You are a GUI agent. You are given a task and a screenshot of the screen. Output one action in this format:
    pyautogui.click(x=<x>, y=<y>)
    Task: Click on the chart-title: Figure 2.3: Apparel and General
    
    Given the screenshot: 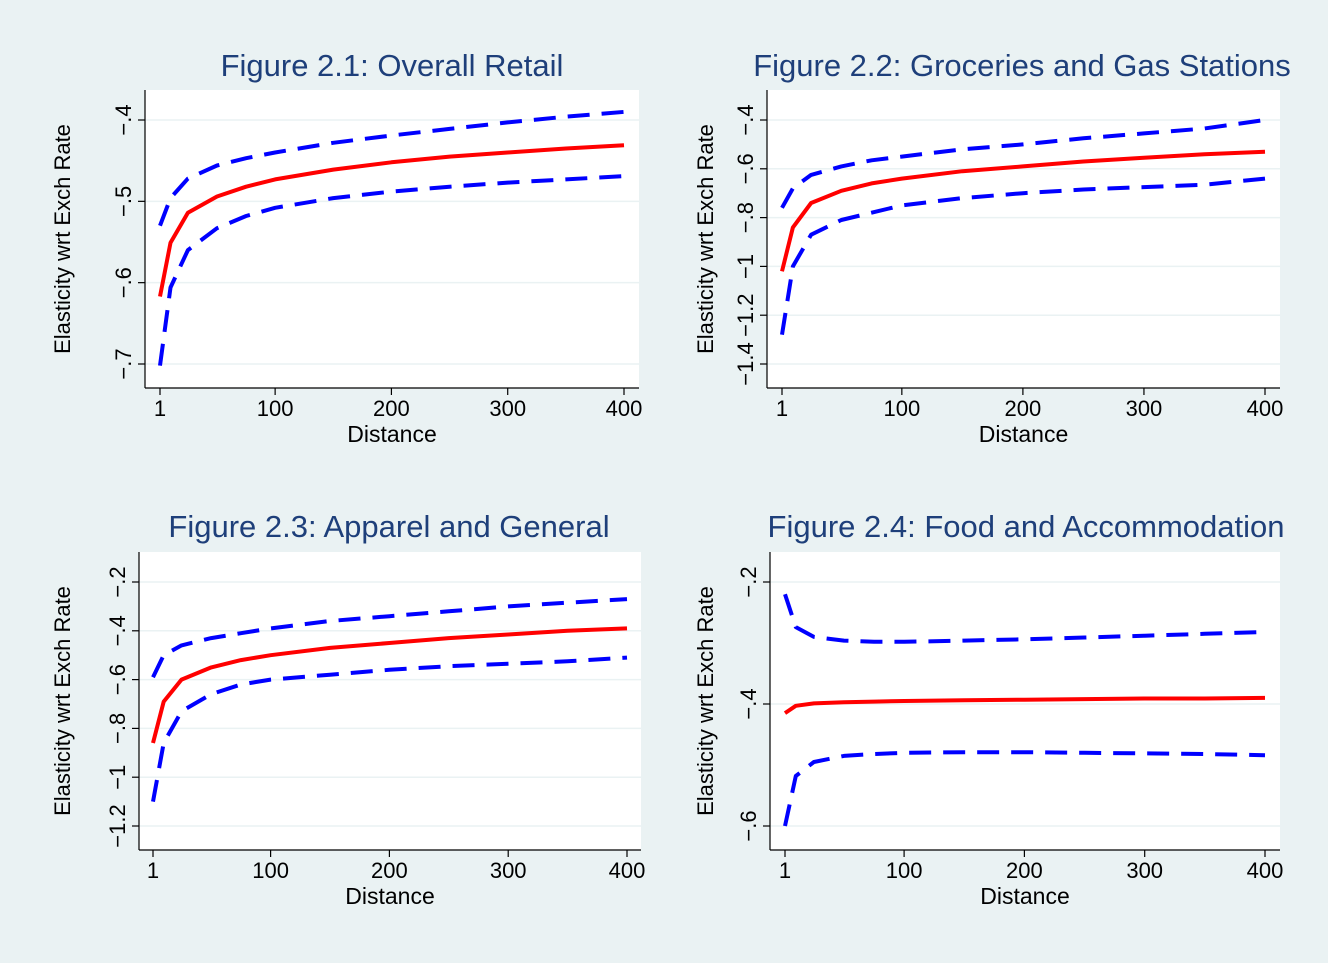 What is the action you would take?
    pyautogui.click(x=388, y=526)
    